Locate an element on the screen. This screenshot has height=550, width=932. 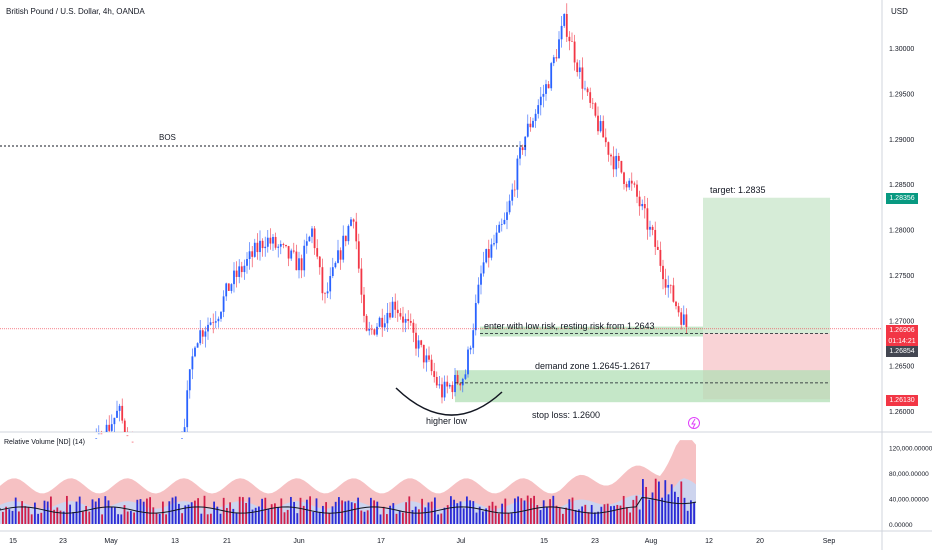
symbol-title: British Pound / U.S. Dollar, 4h, OANDA is located at coordinates (75, 11).